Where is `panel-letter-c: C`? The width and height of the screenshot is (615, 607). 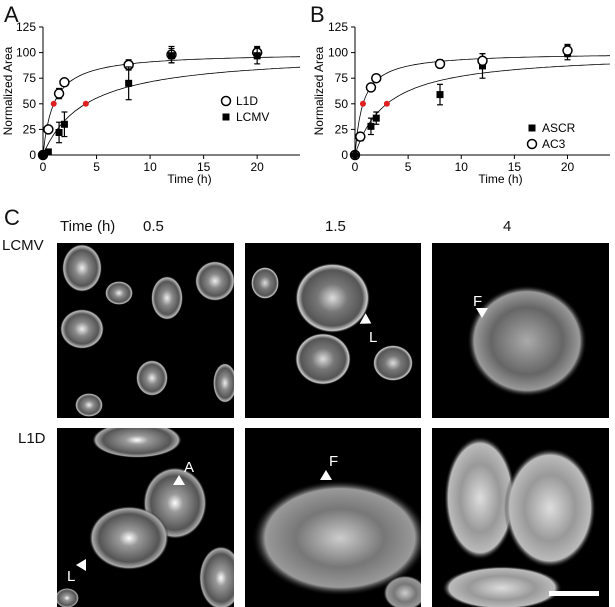
panel-letter-c: C is located at coordinates (12, 217).